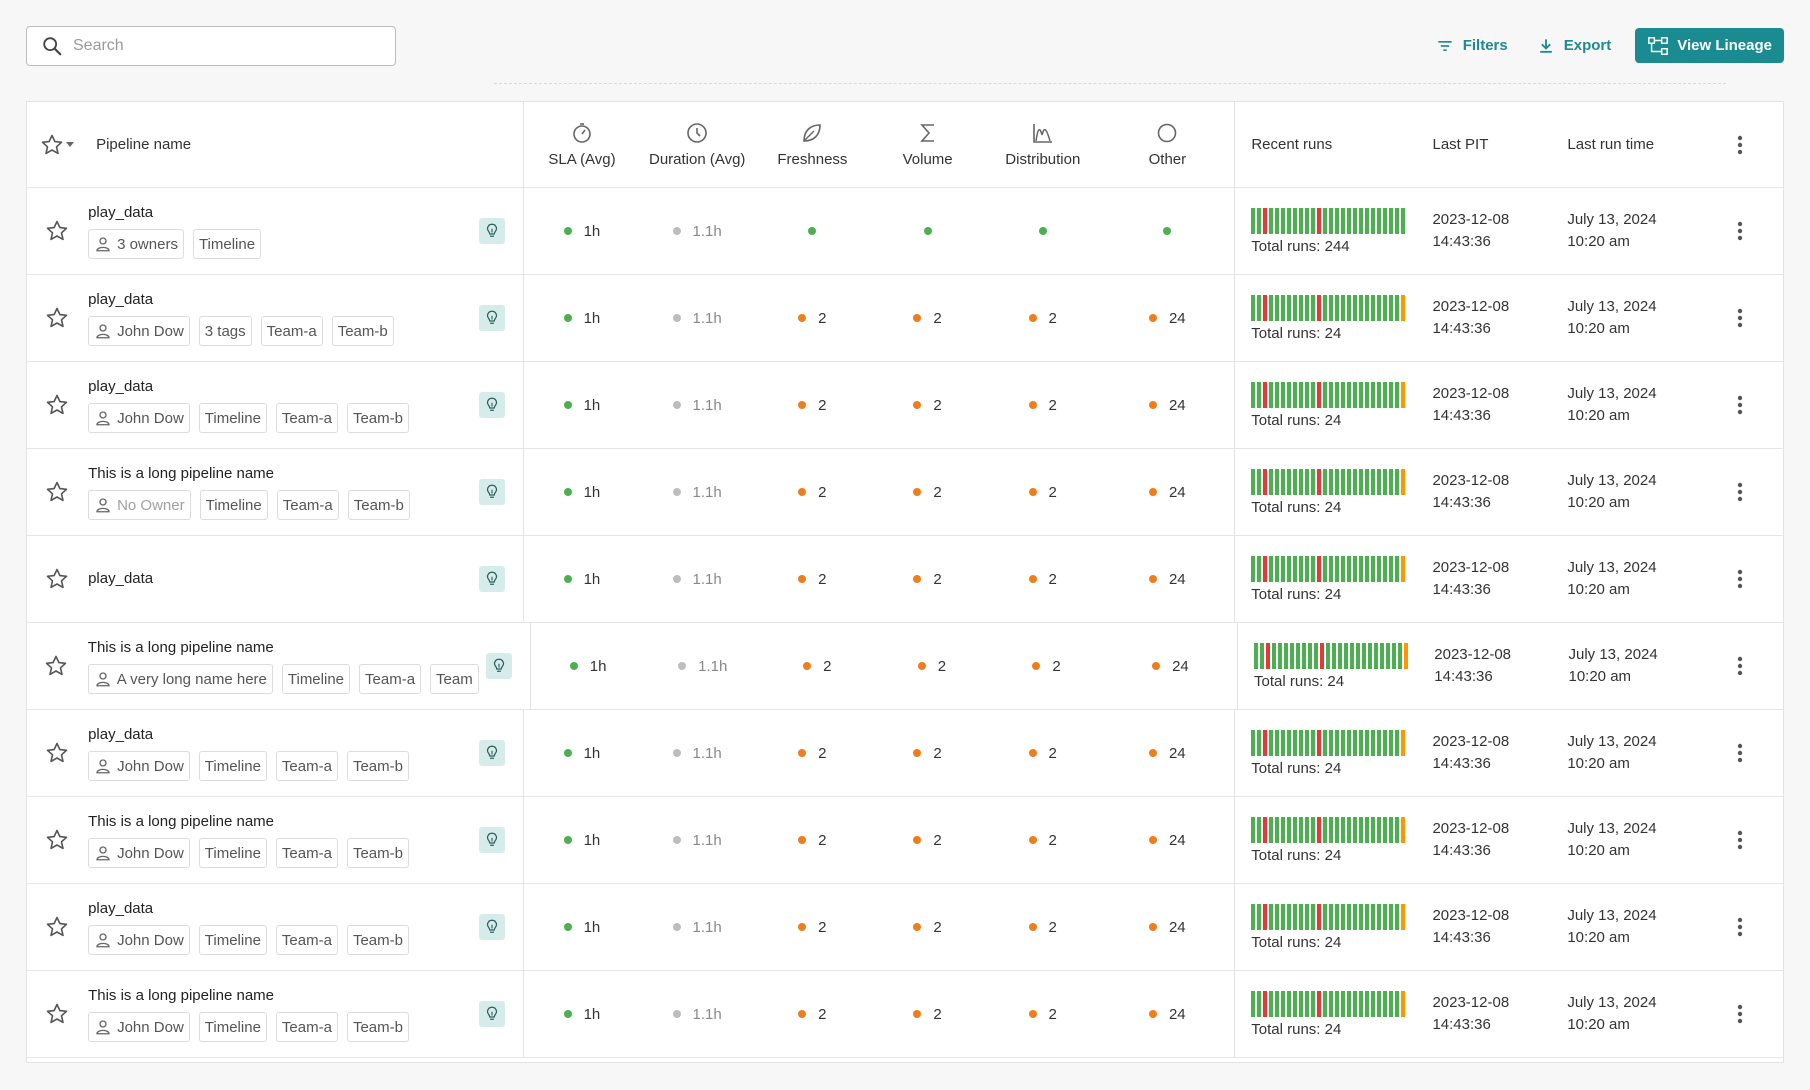 This screenshot has width=1810, height=1090. Describe the element at coordinates (305, 405) in the screenshot. I see `cell-pipeline: play_data John Dow Timeline Team-a Team-b` at that location.